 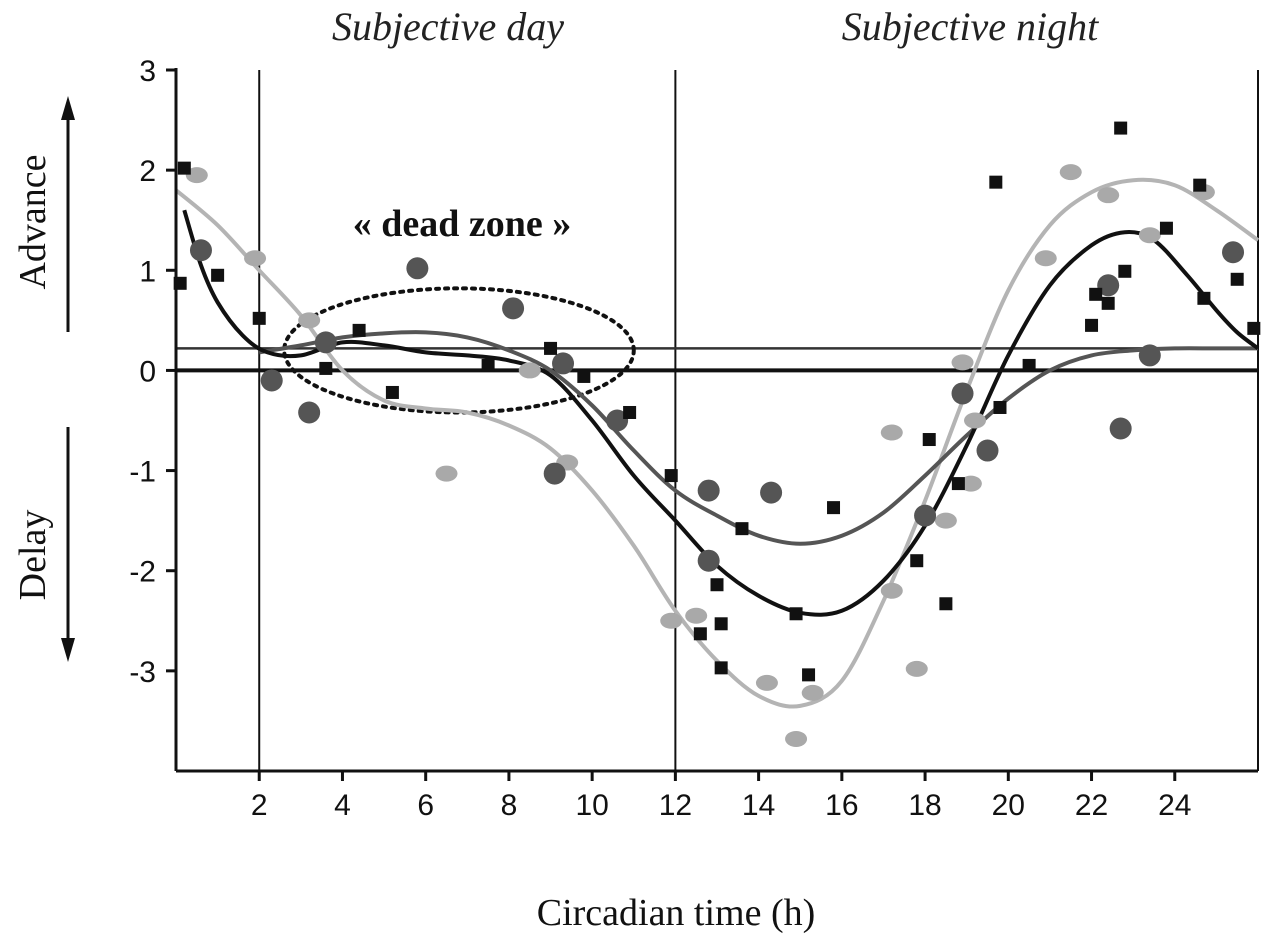 I want to click on y-tick-label-0: 0, so click(x=147, y=371).